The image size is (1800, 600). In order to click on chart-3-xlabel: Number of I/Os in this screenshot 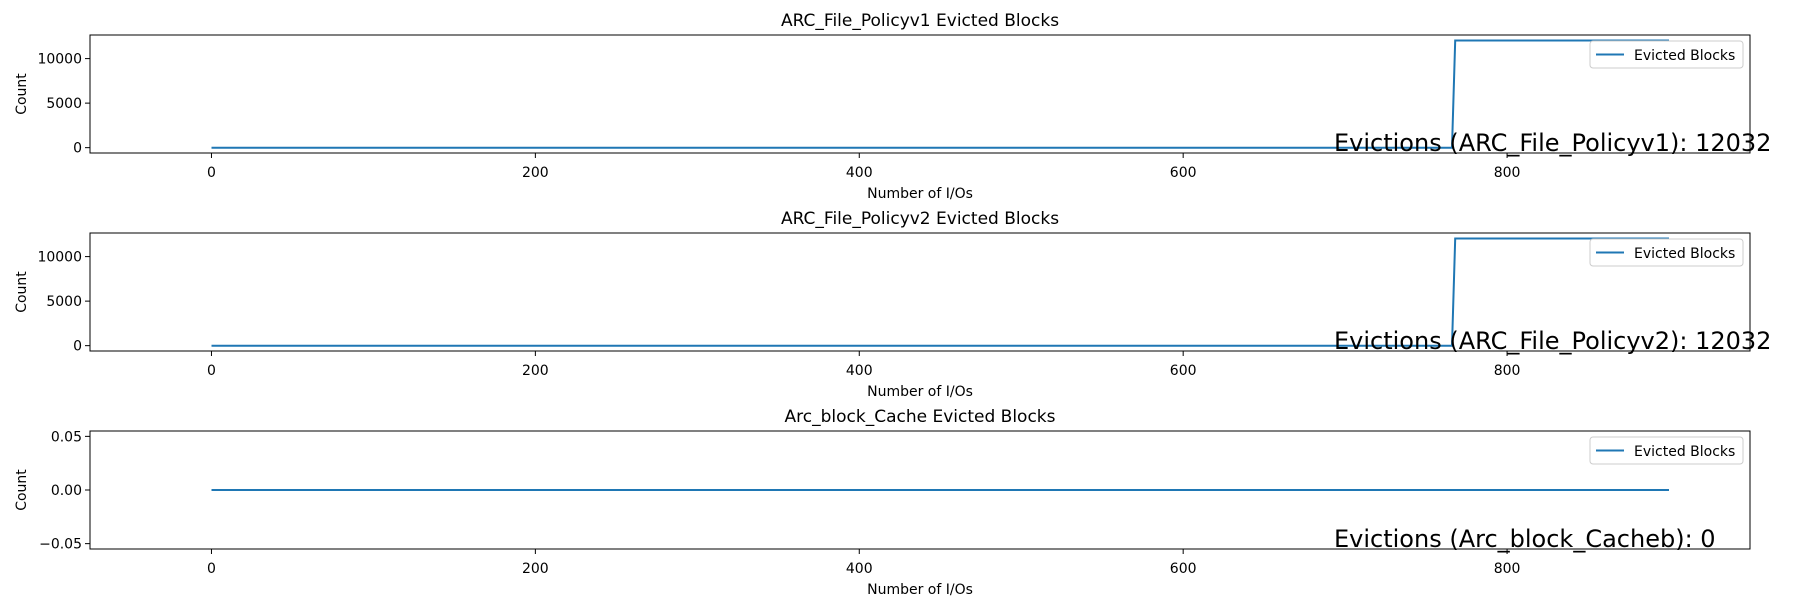, I will do `click(920, 590)`.